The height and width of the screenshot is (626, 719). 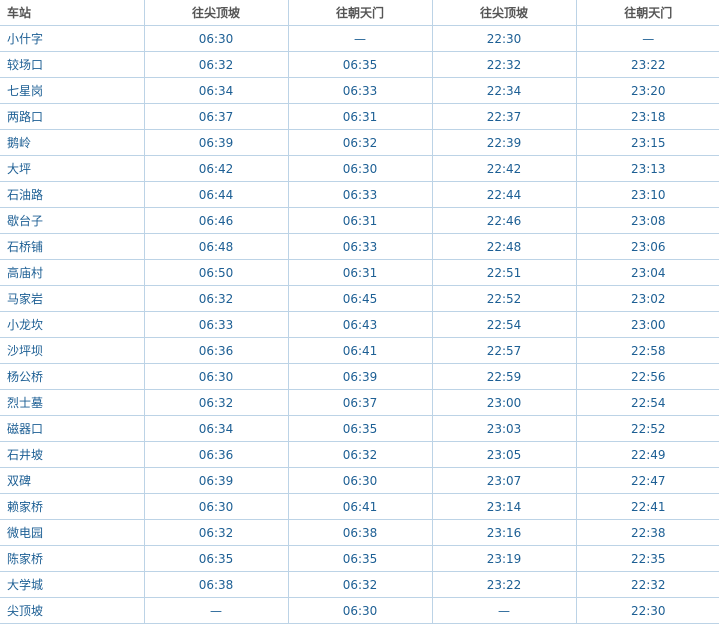 What do you see at coordinates (72, 506) in the screenshot?
I see `station-name: 赖家桥` at bounding box center [72, 506].